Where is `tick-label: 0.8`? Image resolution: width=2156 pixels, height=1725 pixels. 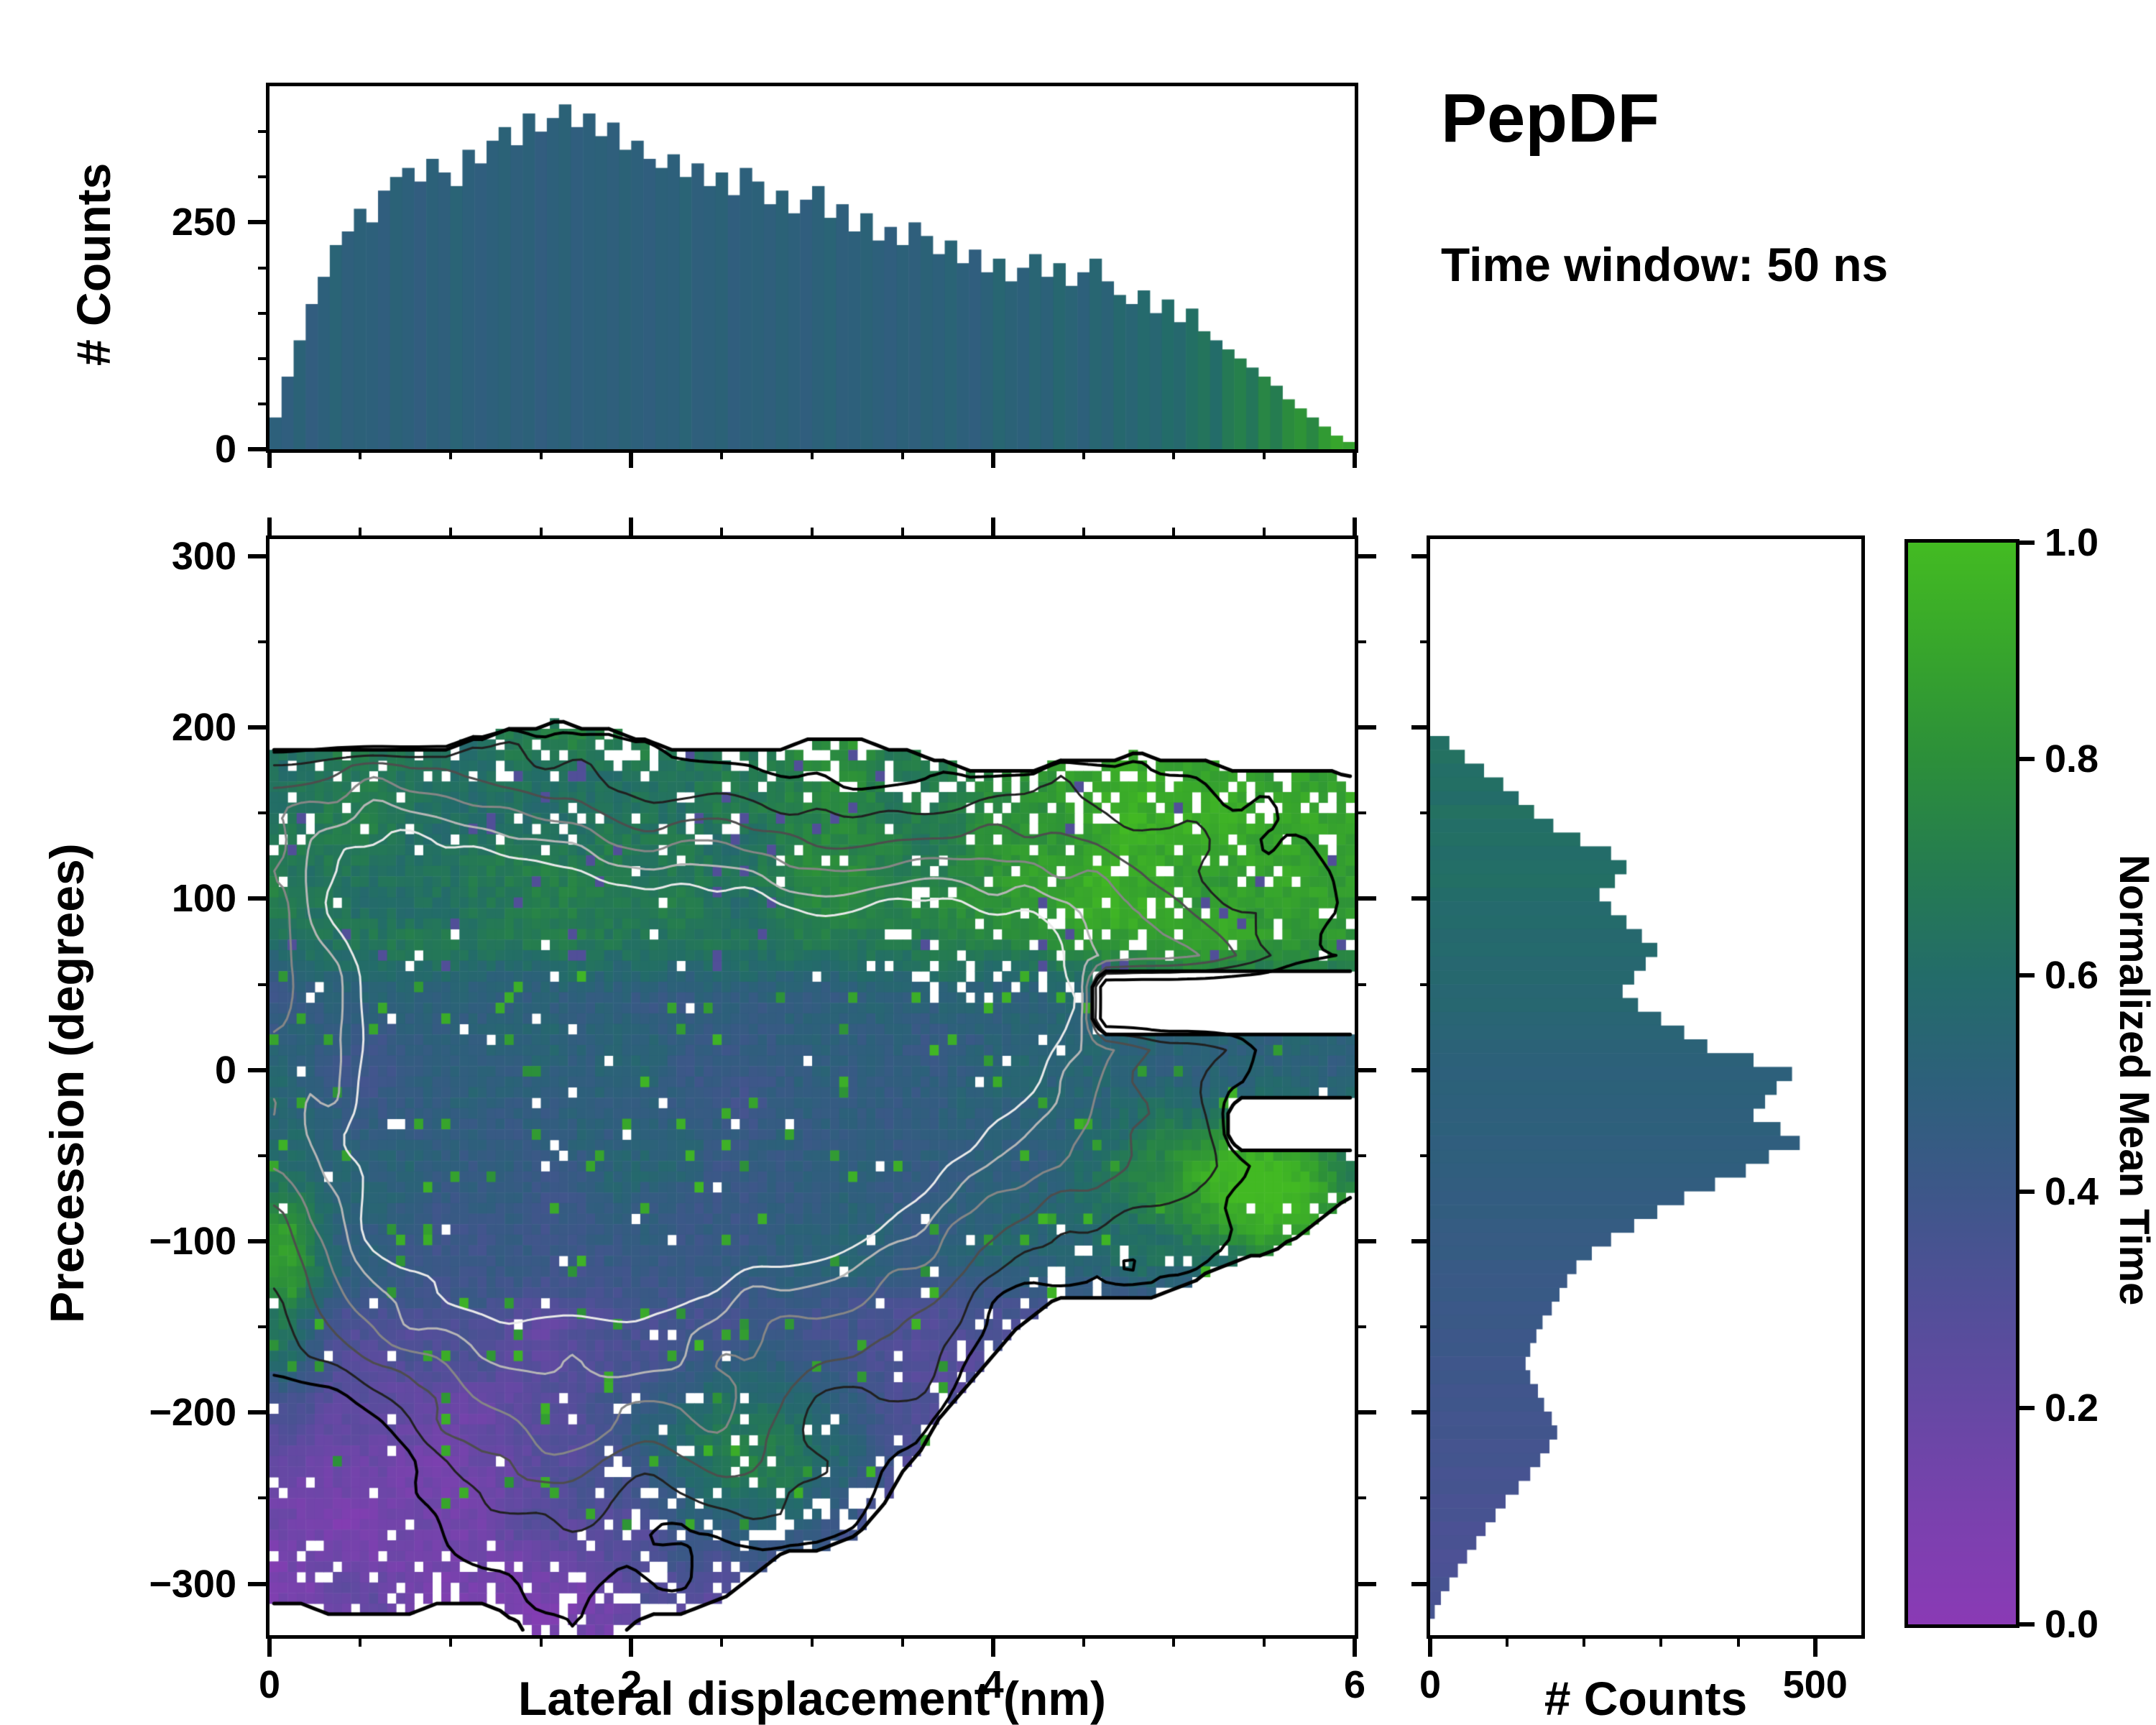 tick-label: 0.8 is located at coordinates (2072, 759).